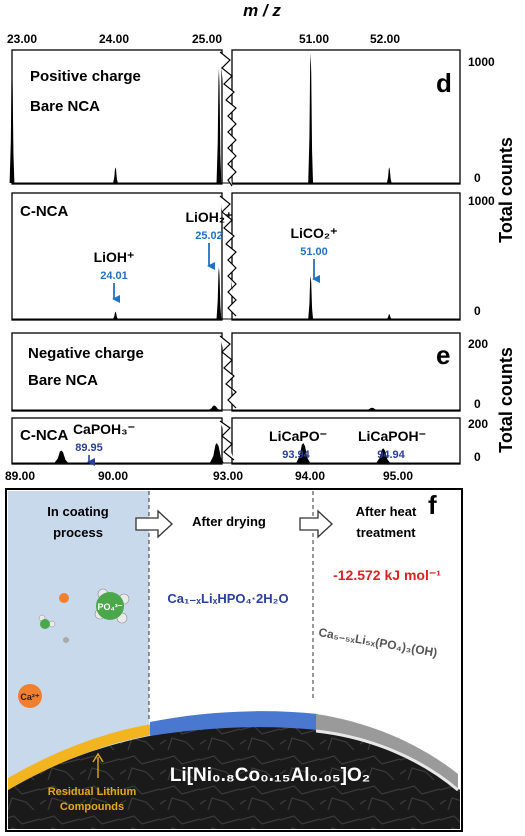  What do you see at coordinates (432, 505) in the screenshot?
I see `panel-letter-f: f` at bounding box center [432, 505].